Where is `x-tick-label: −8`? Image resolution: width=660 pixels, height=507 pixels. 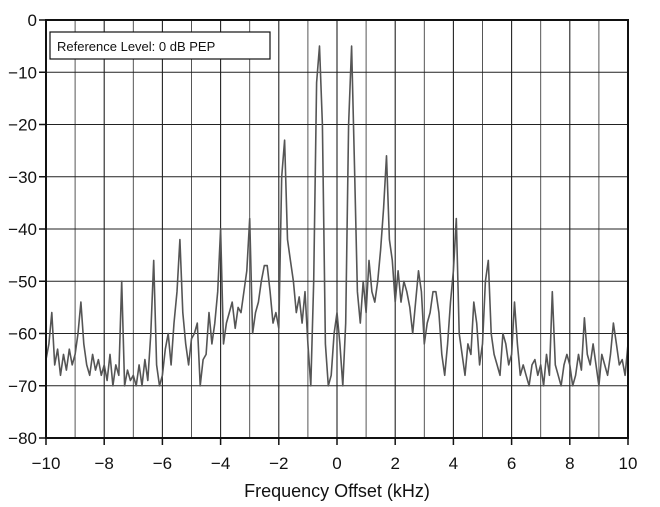
x-tick-label: −8 is located at coordinates (104, 463).